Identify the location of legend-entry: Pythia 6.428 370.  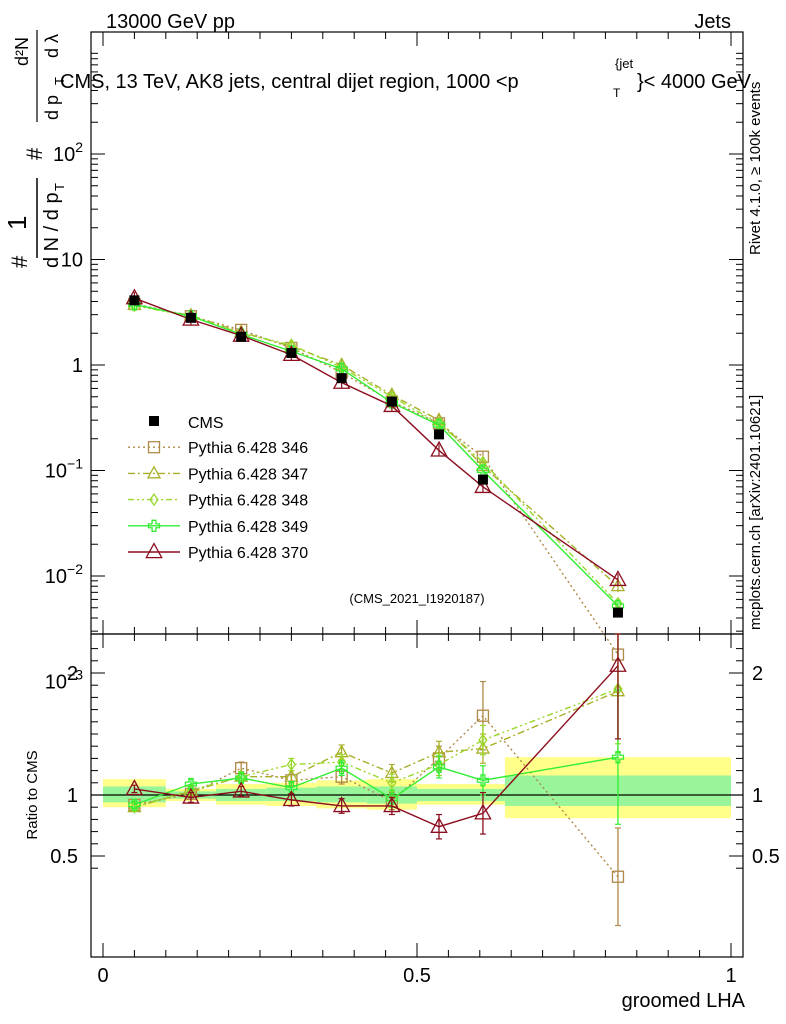
(218, 552).